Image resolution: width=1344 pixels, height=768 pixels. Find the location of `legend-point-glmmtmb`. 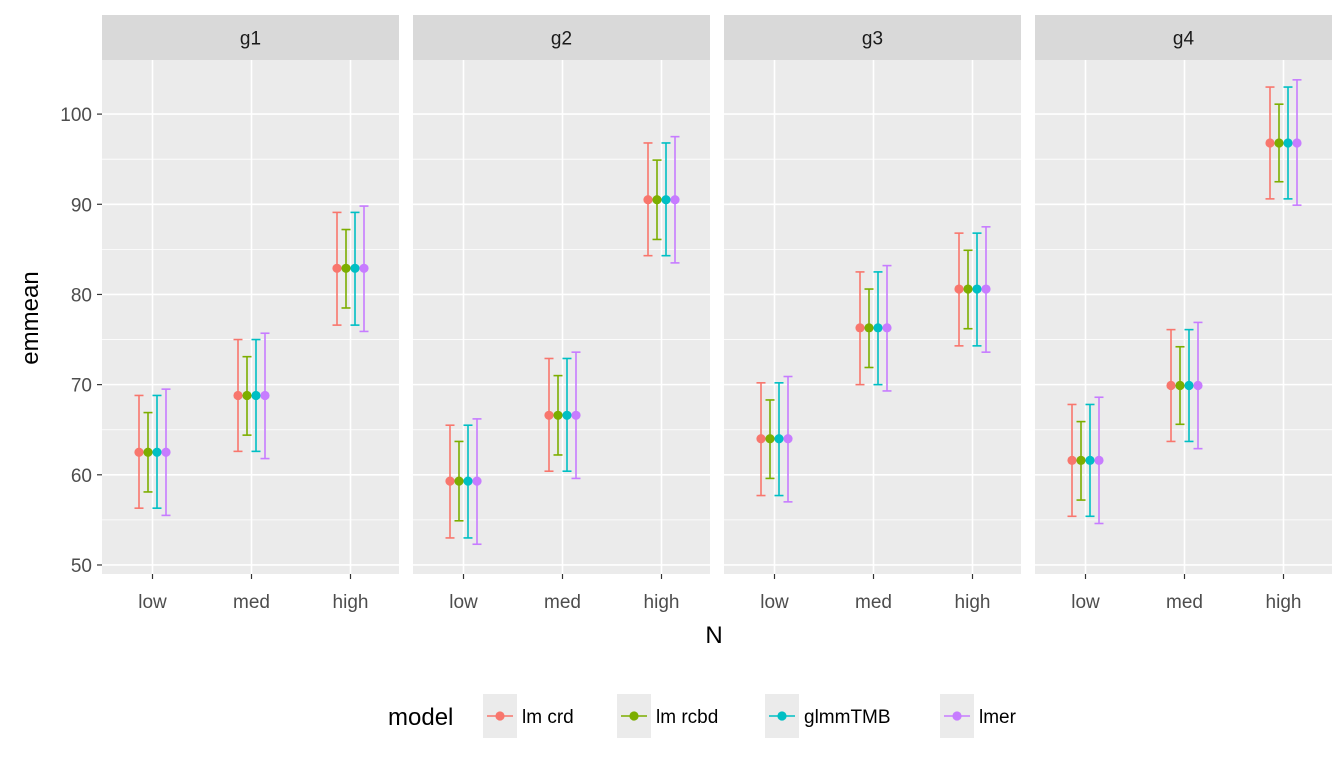

legend-point-glmmtmb is located at coordinates (782, 716).